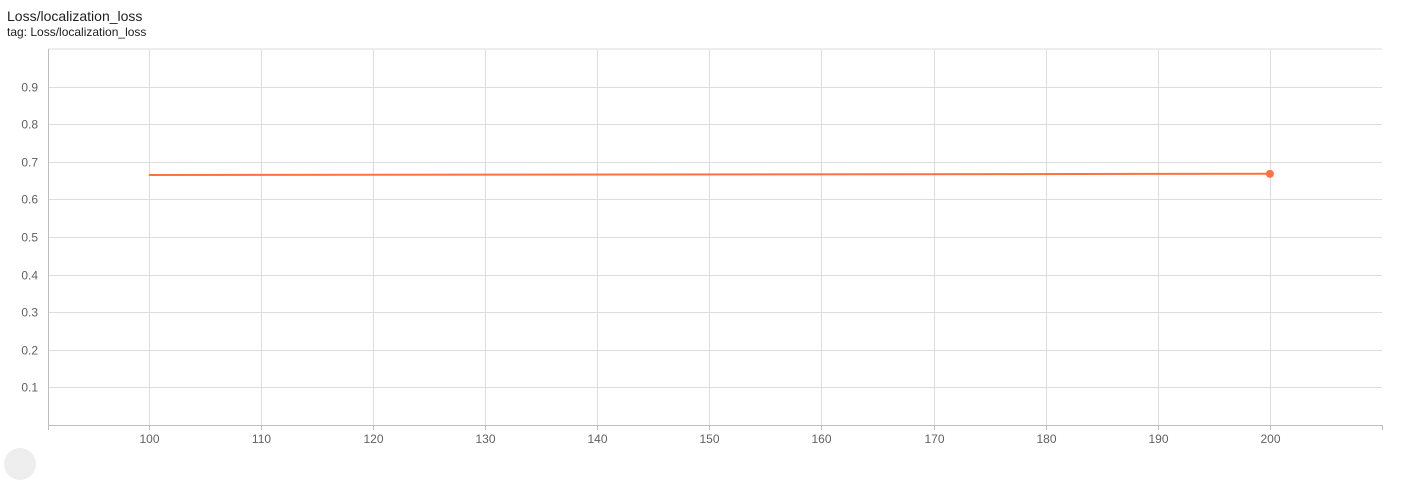  I want to click on x-tick-label: 200, so click(1270, 439).